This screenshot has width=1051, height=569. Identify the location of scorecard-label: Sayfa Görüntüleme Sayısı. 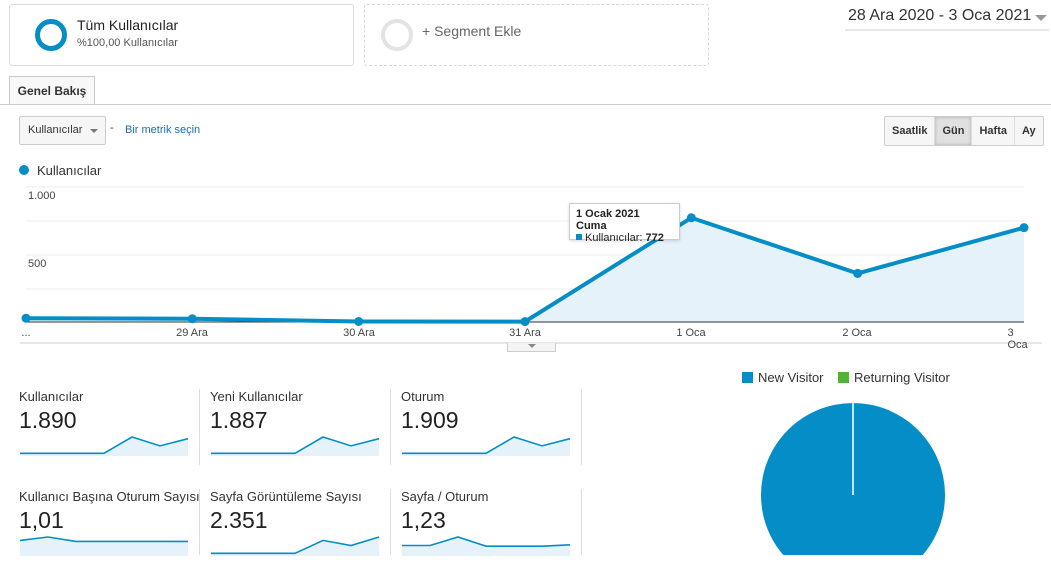
(286, 496).